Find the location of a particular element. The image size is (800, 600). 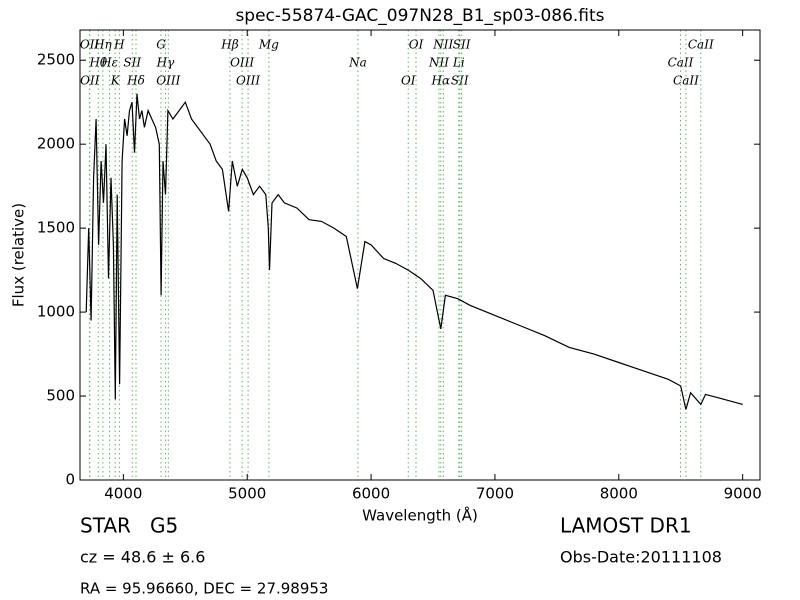

spectral-line-label: OII is located at coordinates (90, 81).